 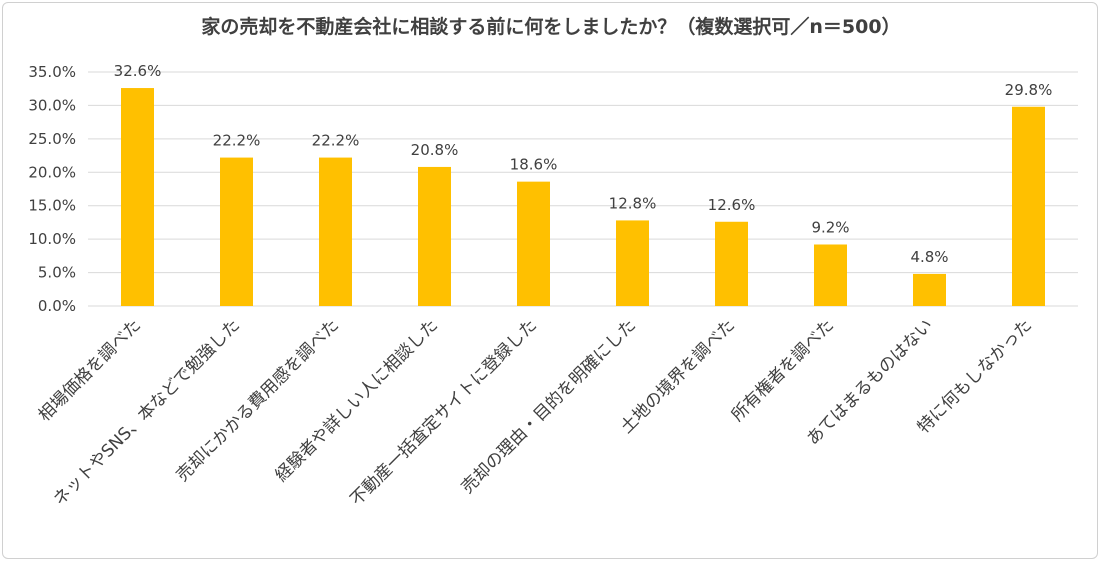 What do you see at coordinates (52, 105) in the screenshot?
I see `y-tick-label: 30.0%` at bounding box center [52, 105].